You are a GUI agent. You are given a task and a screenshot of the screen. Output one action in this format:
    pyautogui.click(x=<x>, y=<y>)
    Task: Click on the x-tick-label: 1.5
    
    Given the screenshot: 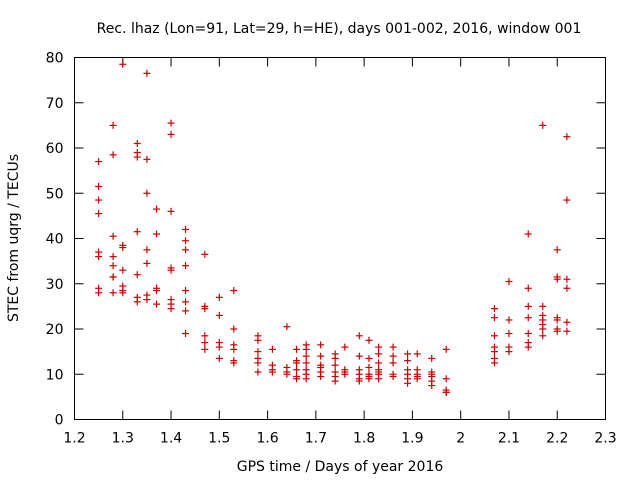 What is the action you would take?
    pyautogui.click(x=219, y=439)
    